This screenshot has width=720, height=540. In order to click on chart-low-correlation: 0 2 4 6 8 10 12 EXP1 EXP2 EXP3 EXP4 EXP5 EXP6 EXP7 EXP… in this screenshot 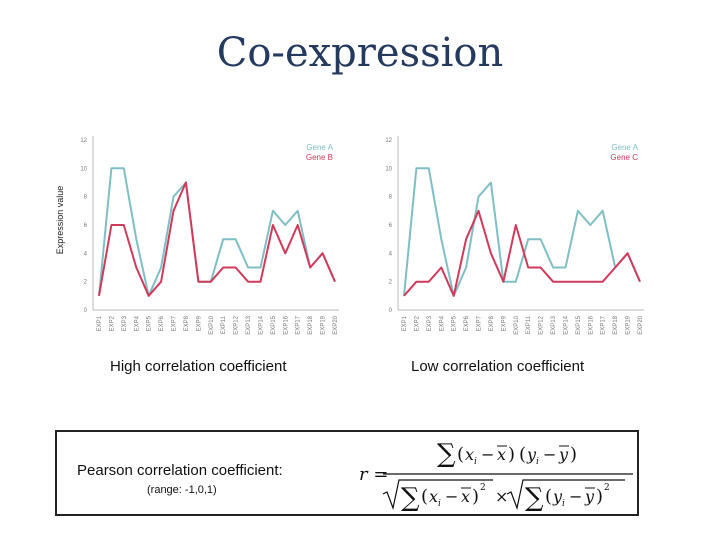, I will do `click(514, 235)`.